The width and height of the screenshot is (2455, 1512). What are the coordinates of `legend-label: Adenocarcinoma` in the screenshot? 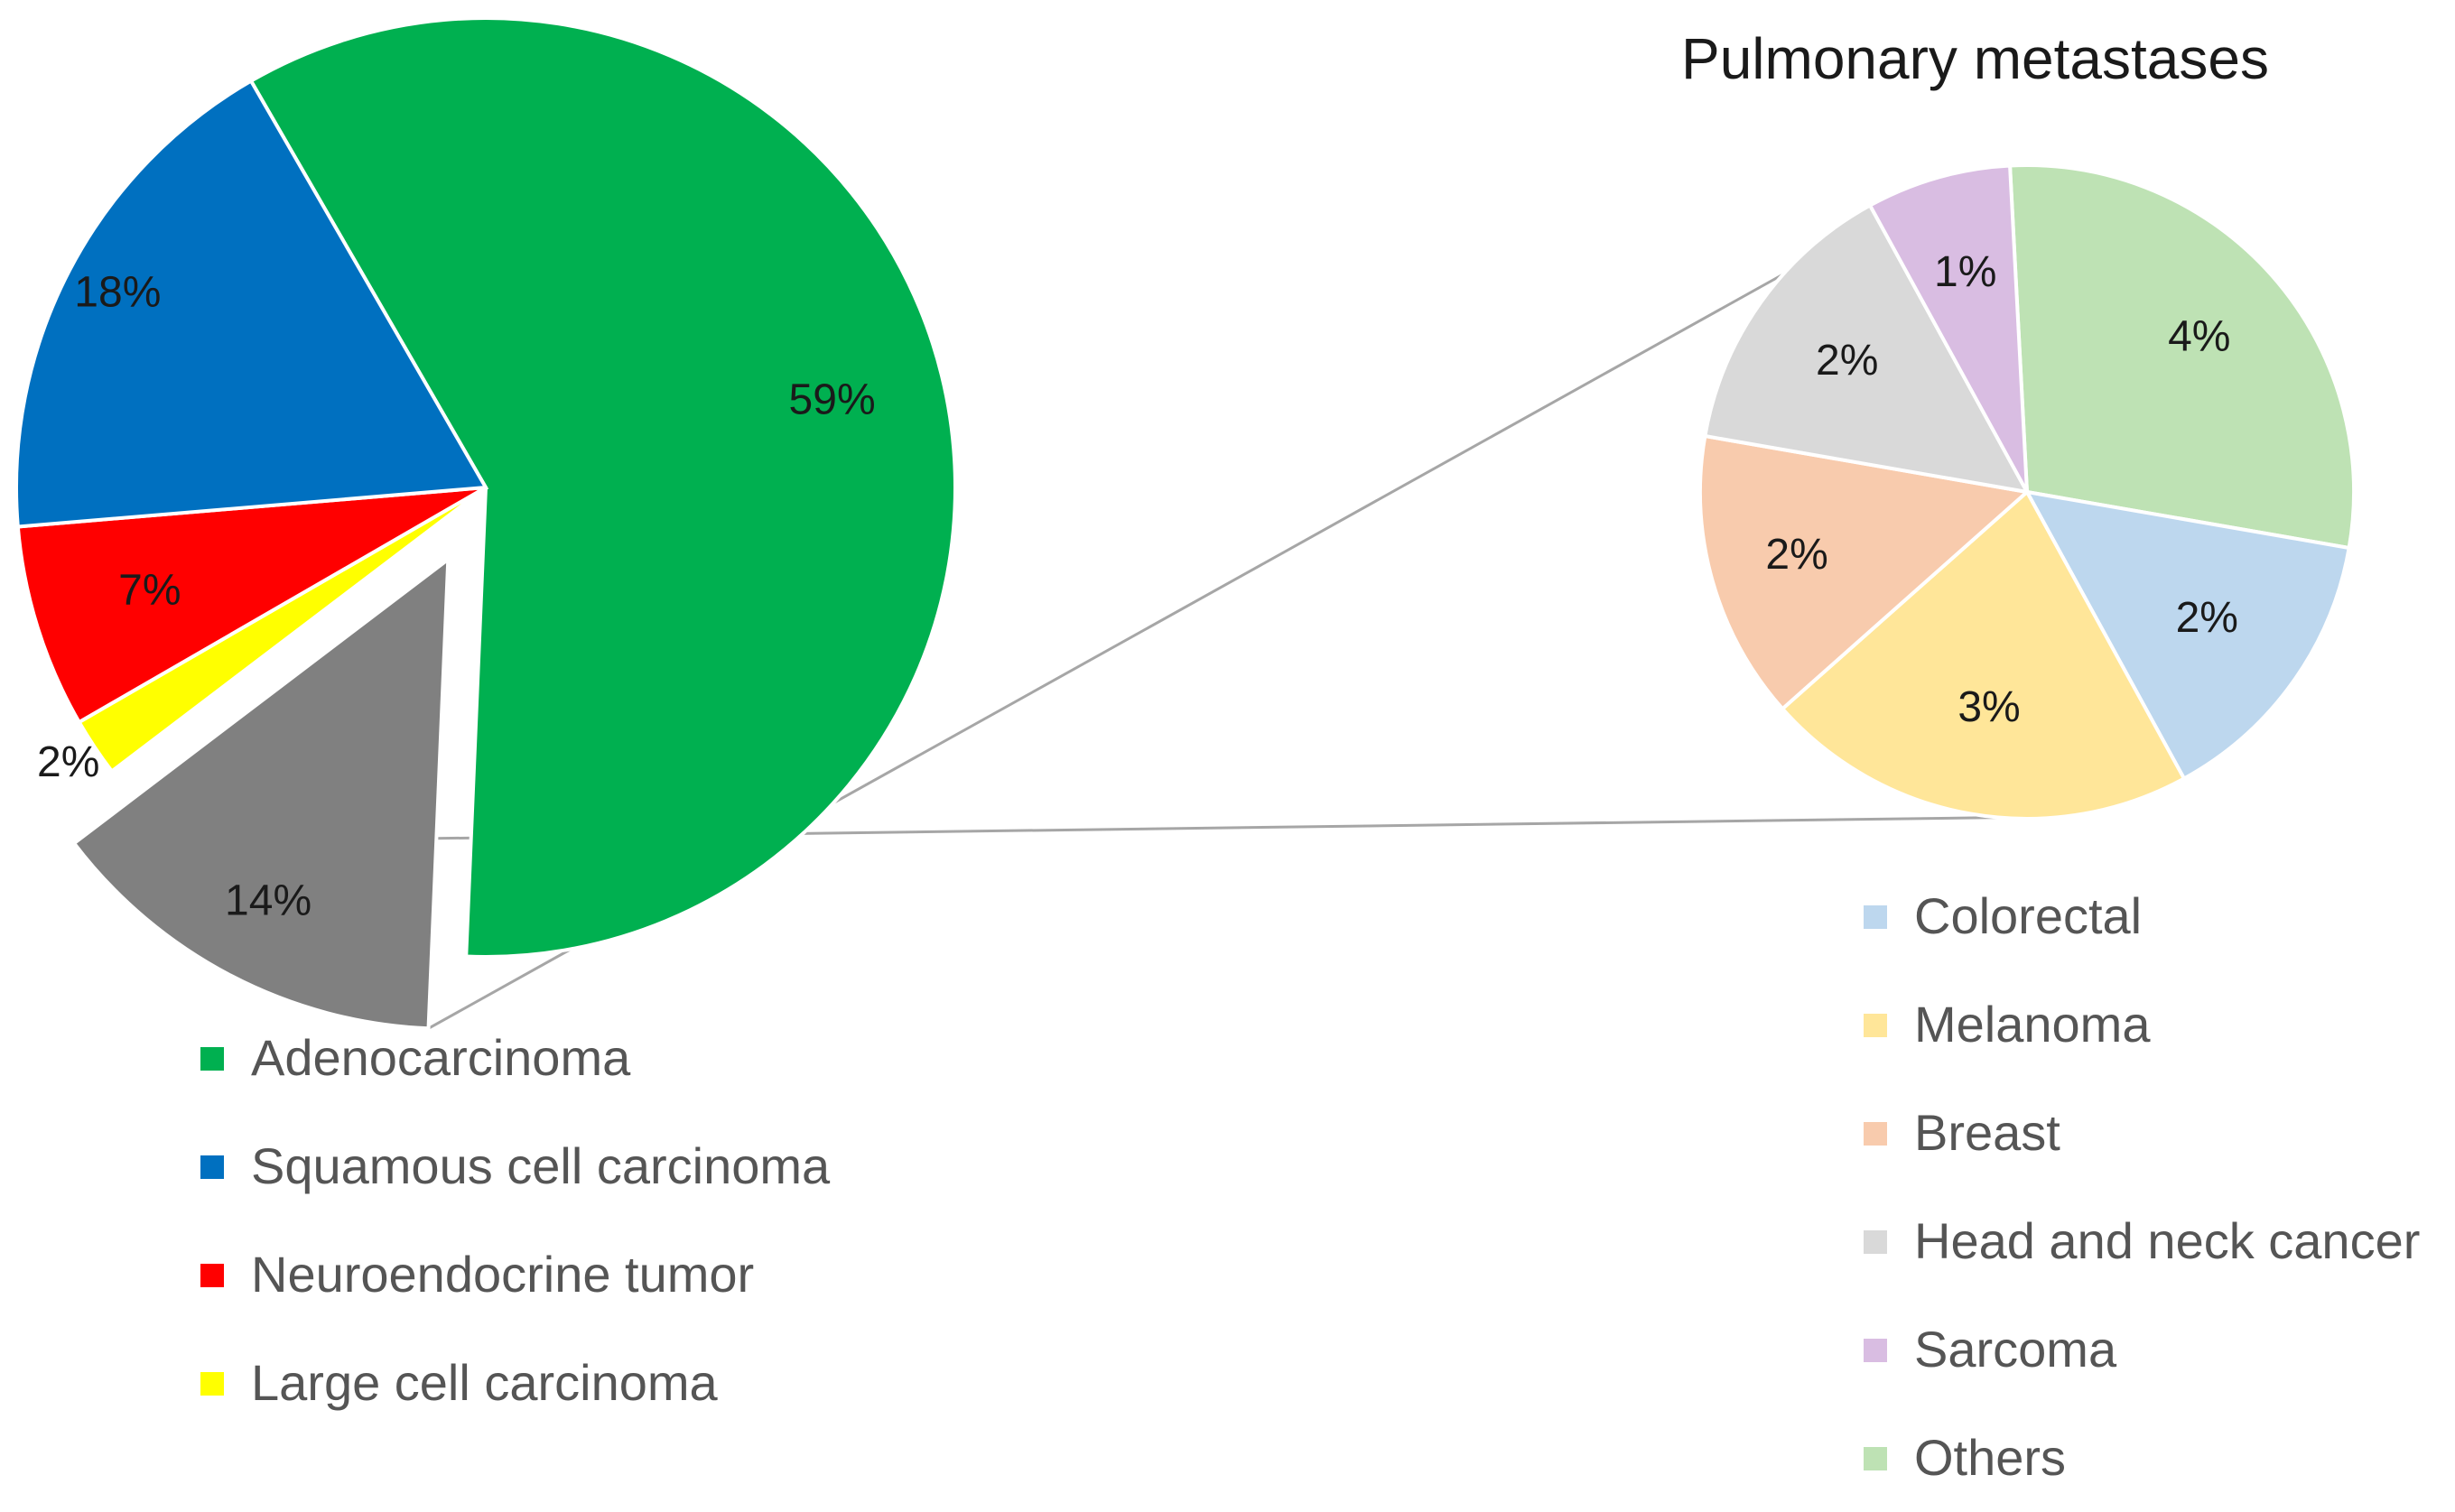 It's located at (441, 1057).